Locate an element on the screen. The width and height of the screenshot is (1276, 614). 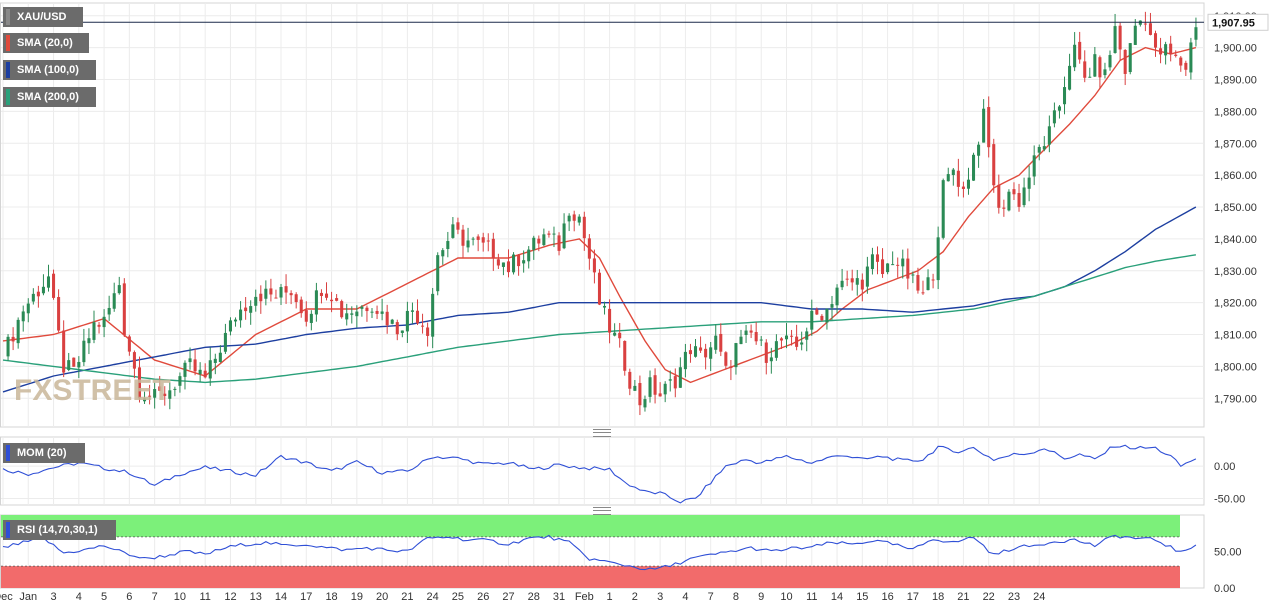
y-tick-label: 1,830.00 is located at coordinates (1235, 272).